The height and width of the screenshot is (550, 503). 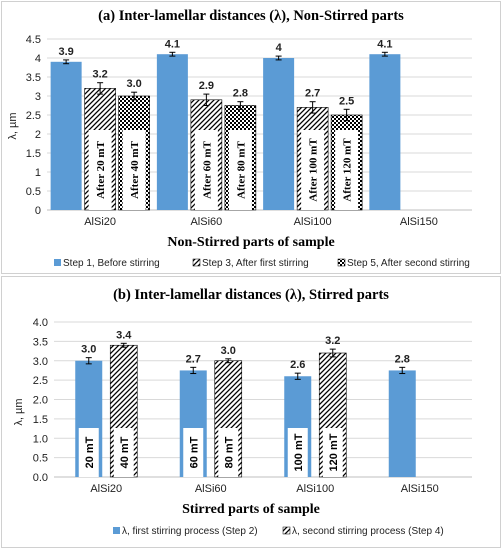 I want to click on data-label: 3.9, so click(x=65, y=52).